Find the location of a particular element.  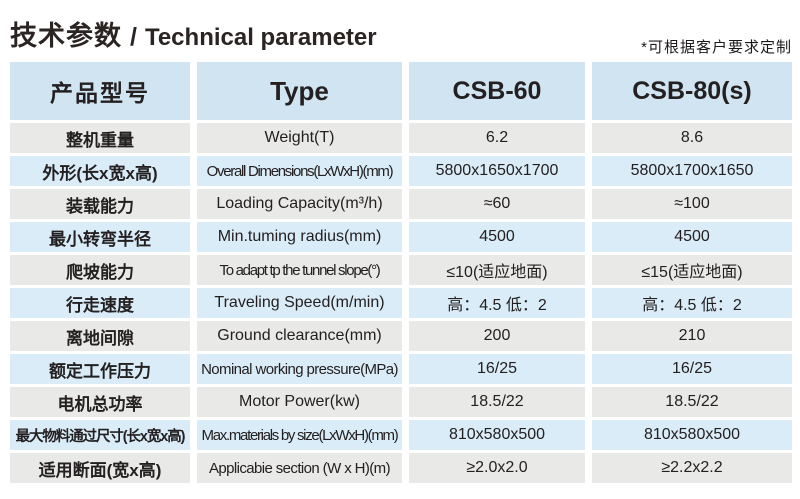

param-name-en: Ground clearance(mm) is located at coordinates (299, 336).